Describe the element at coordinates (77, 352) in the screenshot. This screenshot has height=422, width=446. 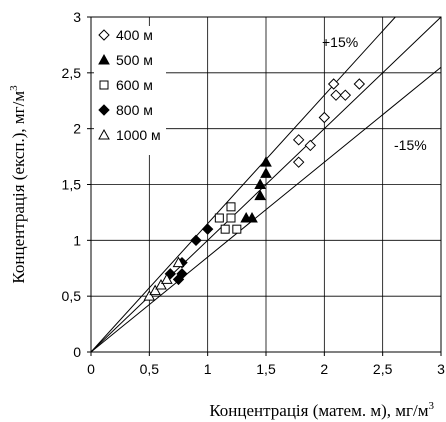
I see `y-tick-label: 0` at that location.